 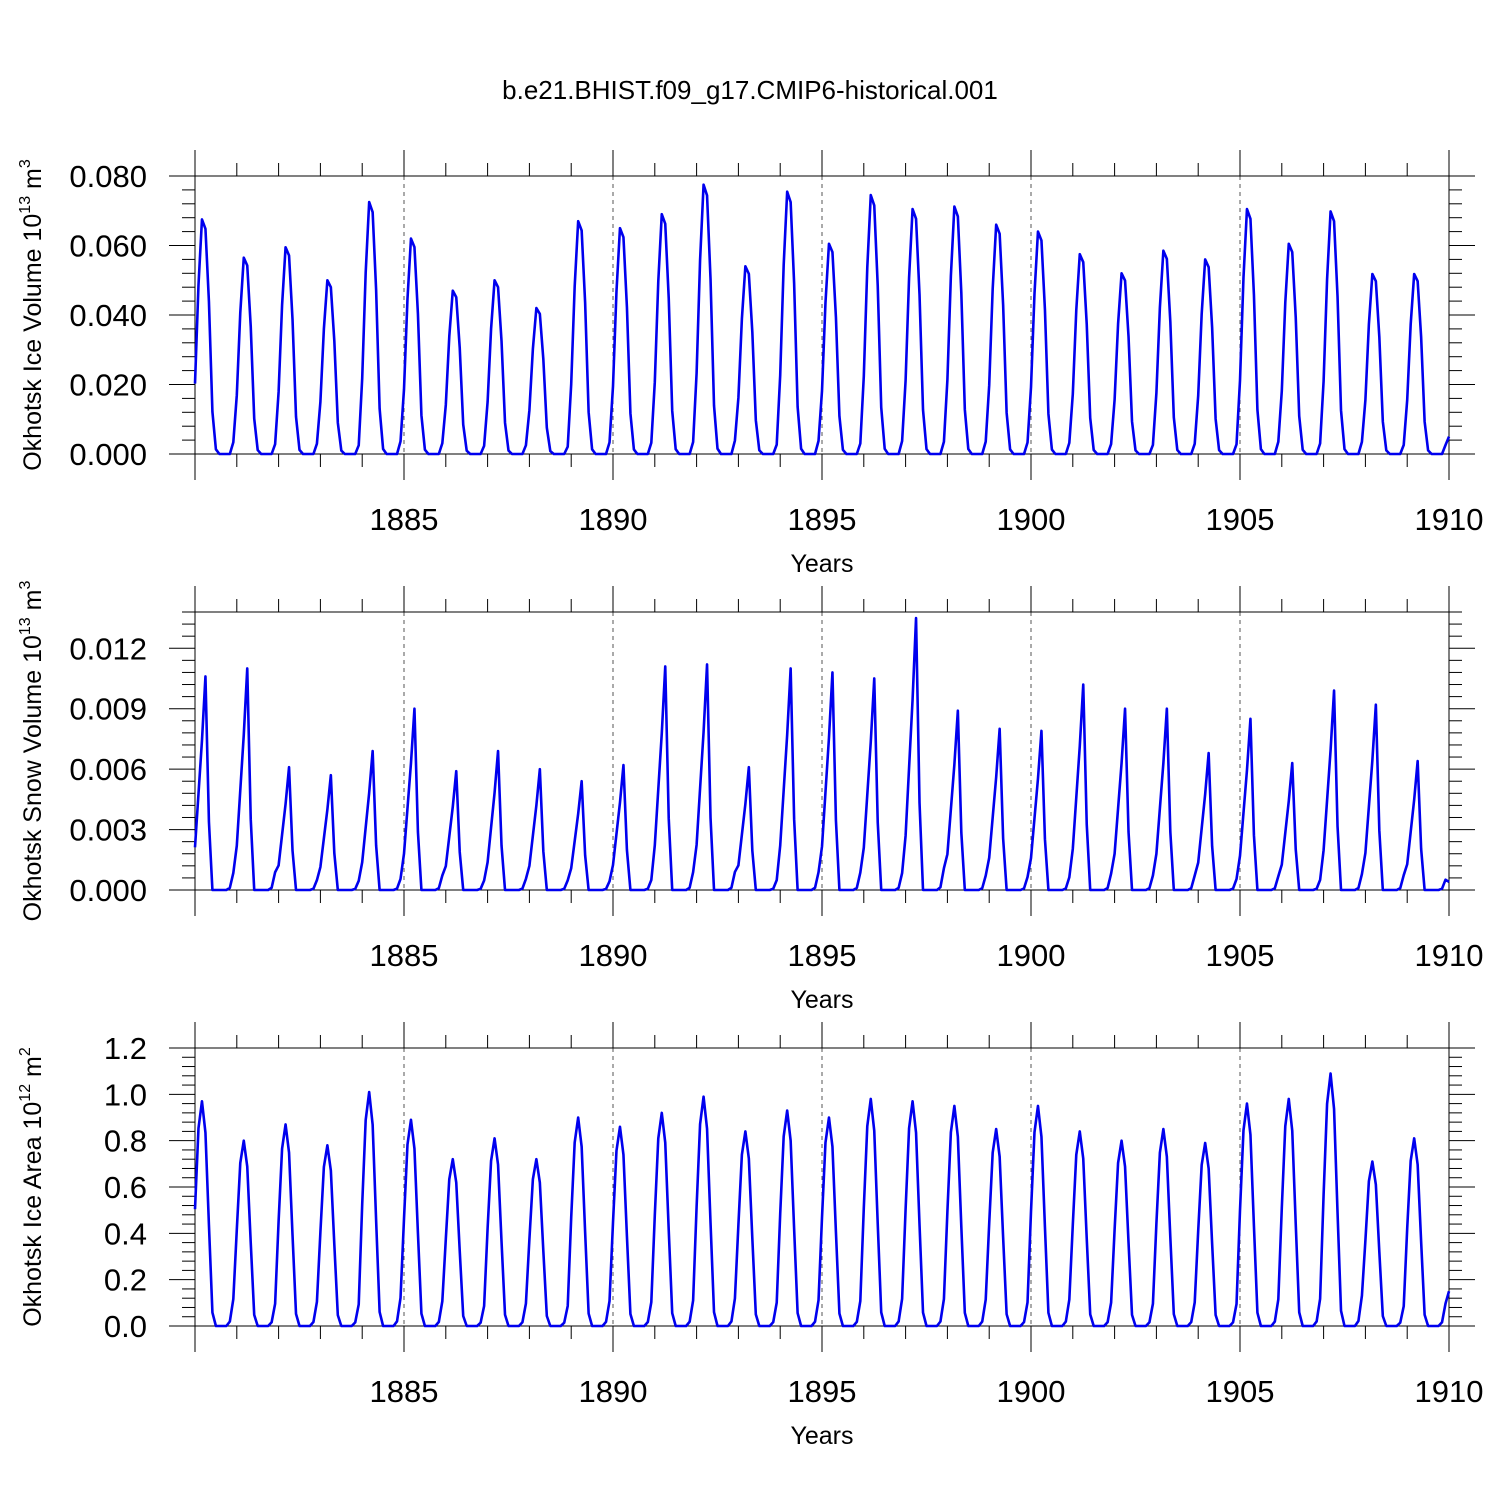 I want to click on y-tick-label-4: 0.8, so click(x=125, y=1141).